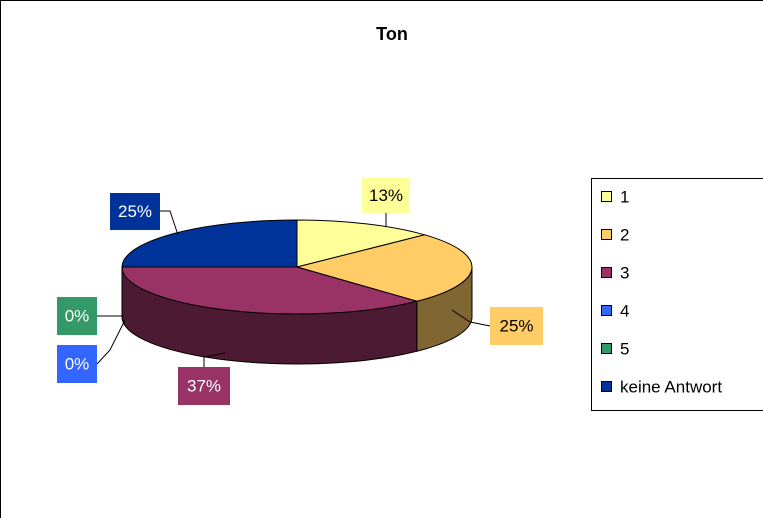 Image resolution: width=763 pixels, height=518 pixels. I want to click on legend-label: 4, so click(624, 310).